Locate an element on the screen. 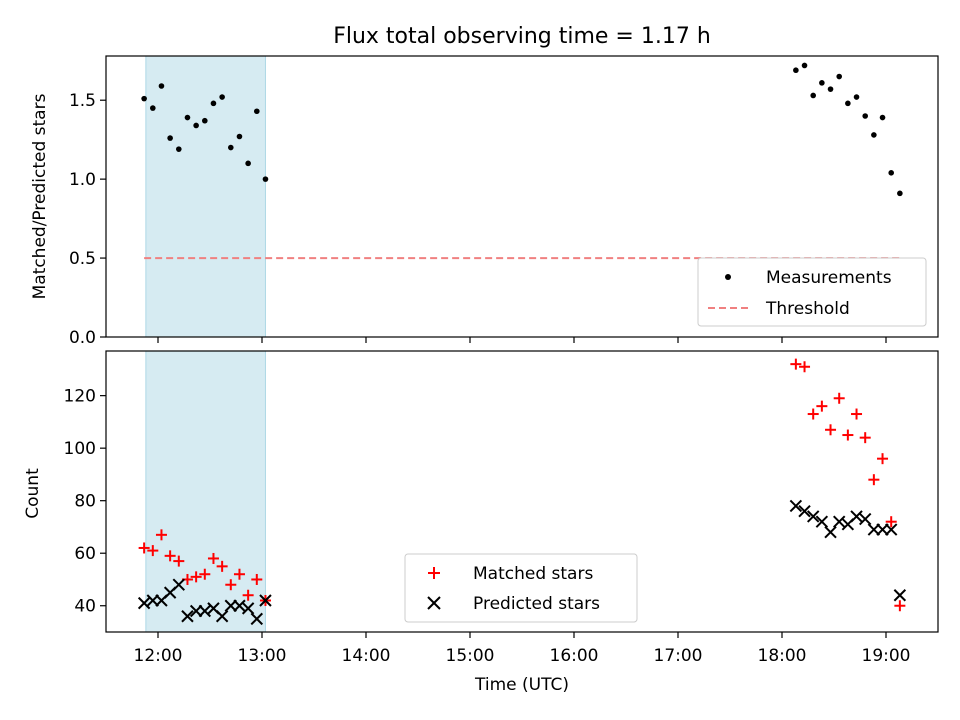  bottom-ytick-label: 120 is located at coordinates (80, 397).